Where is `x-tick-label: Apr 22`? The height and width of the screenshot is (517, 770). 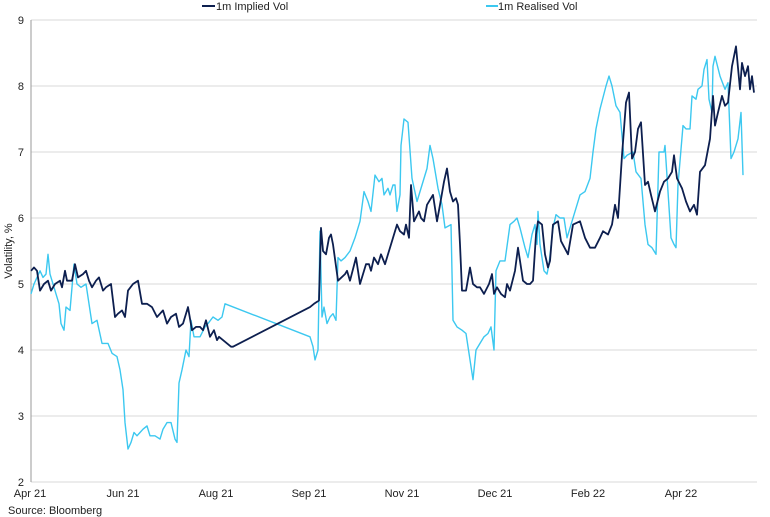
x-tick-label: Apr 22 is located at coordinates (681, 494).